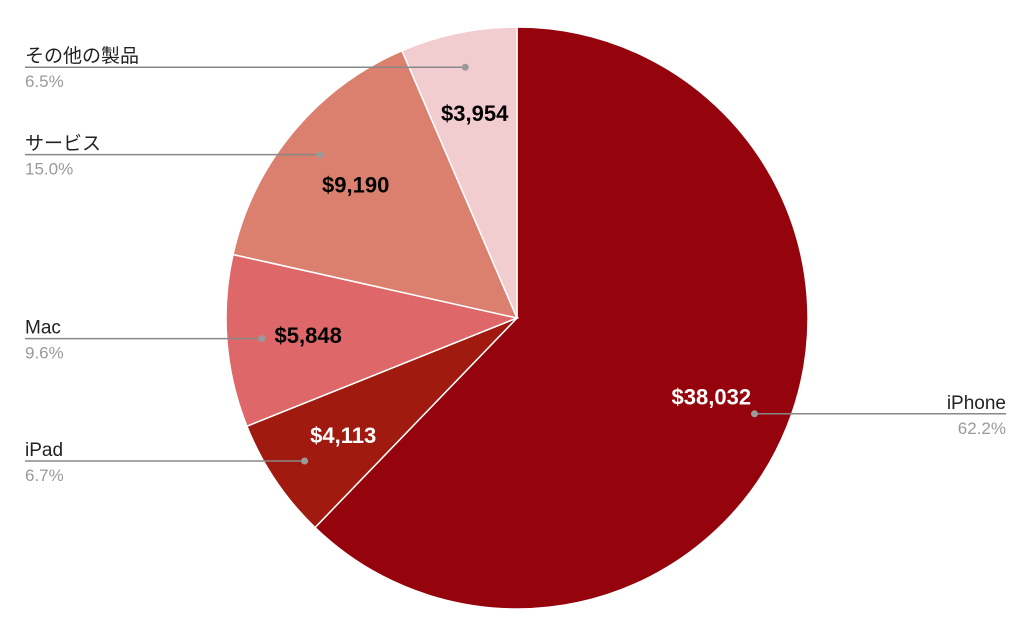 This screenshot has height=618, width=1024. I want to click on slice-5-leader-dot, so click(465, 67).